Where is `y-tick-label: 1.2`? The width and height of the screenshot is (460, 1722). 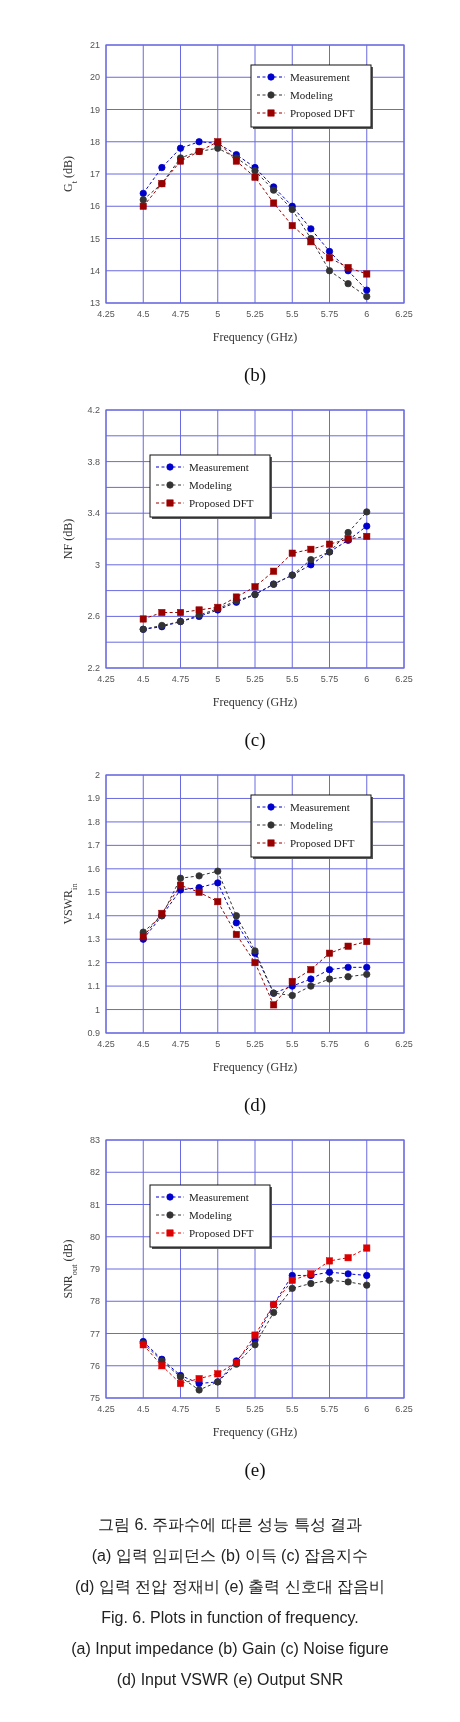 y-tick-label: 1.2 is located at coordinates (93, 962).